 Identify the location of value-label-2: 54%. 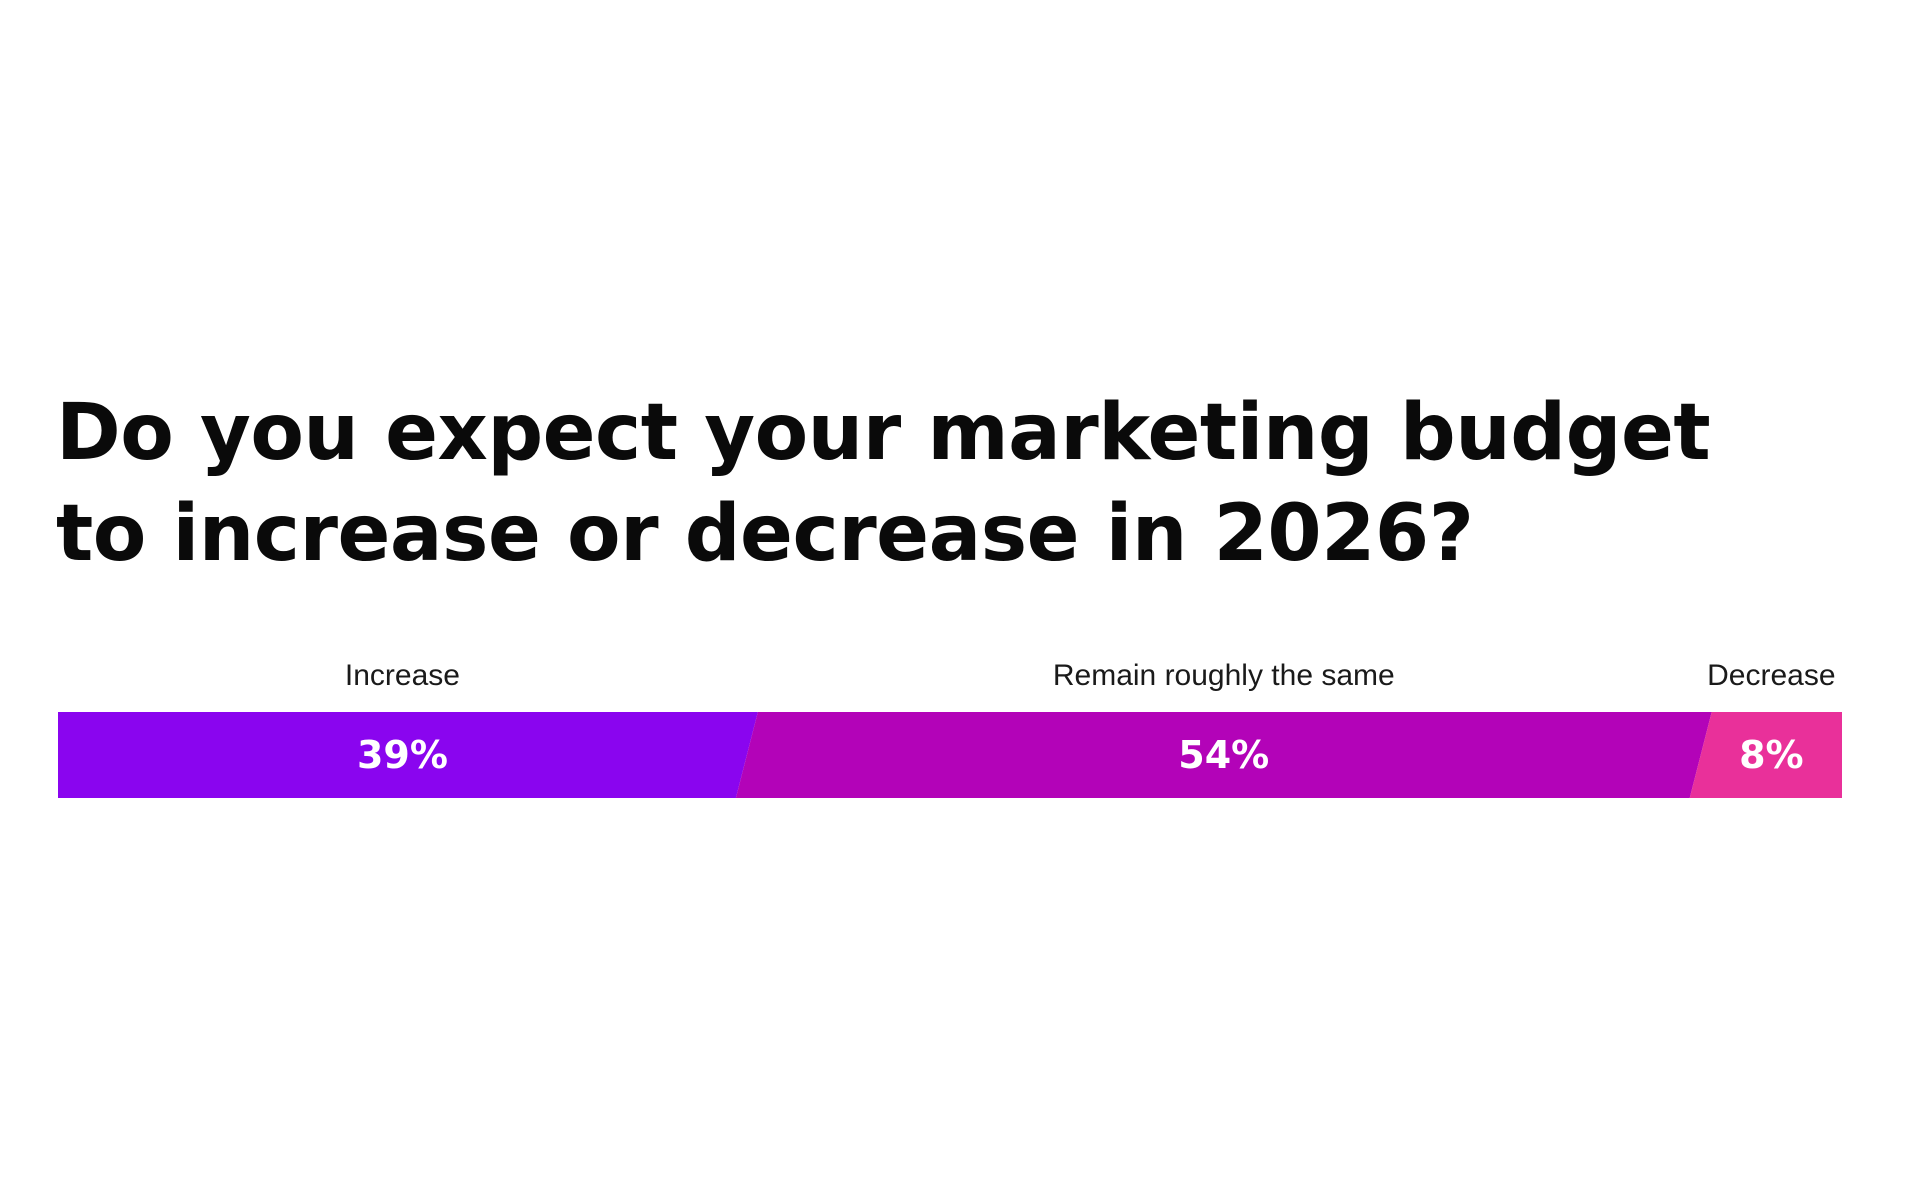
(1223, 755).